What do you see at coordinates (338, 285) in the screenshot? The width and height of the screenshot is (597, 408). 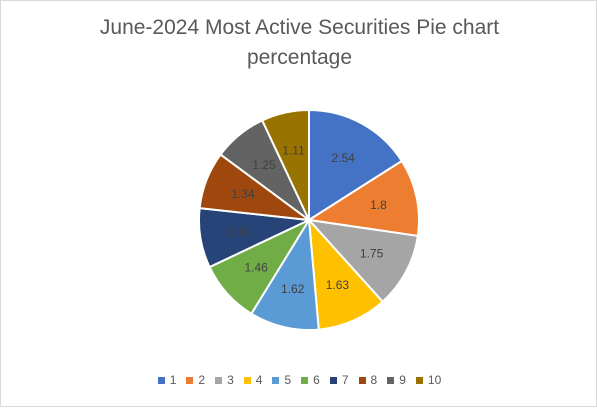 I see `data-label-4: 1.63` at bounding box center [338, 285].